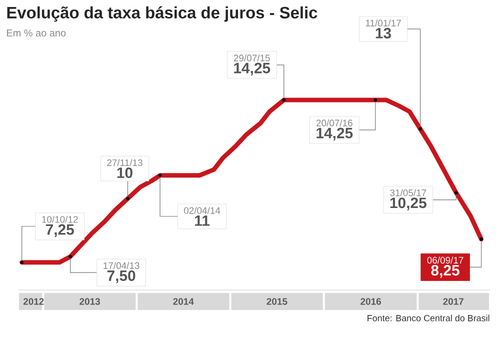 Image resolution: width=500 pixels, height=352 pixels. Describe the element at coordinates (36, 32) in the screenshot. I see `chart-subtitle: Em % ao ano` at that location.